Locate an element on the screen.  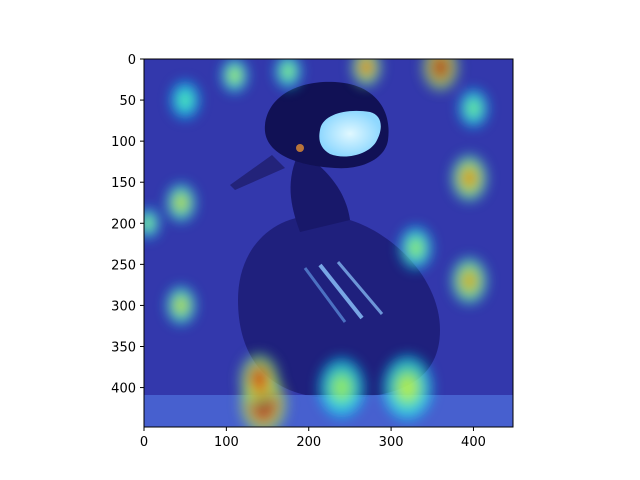
x-tick-label: 200 is located at coordinates (308, 442).